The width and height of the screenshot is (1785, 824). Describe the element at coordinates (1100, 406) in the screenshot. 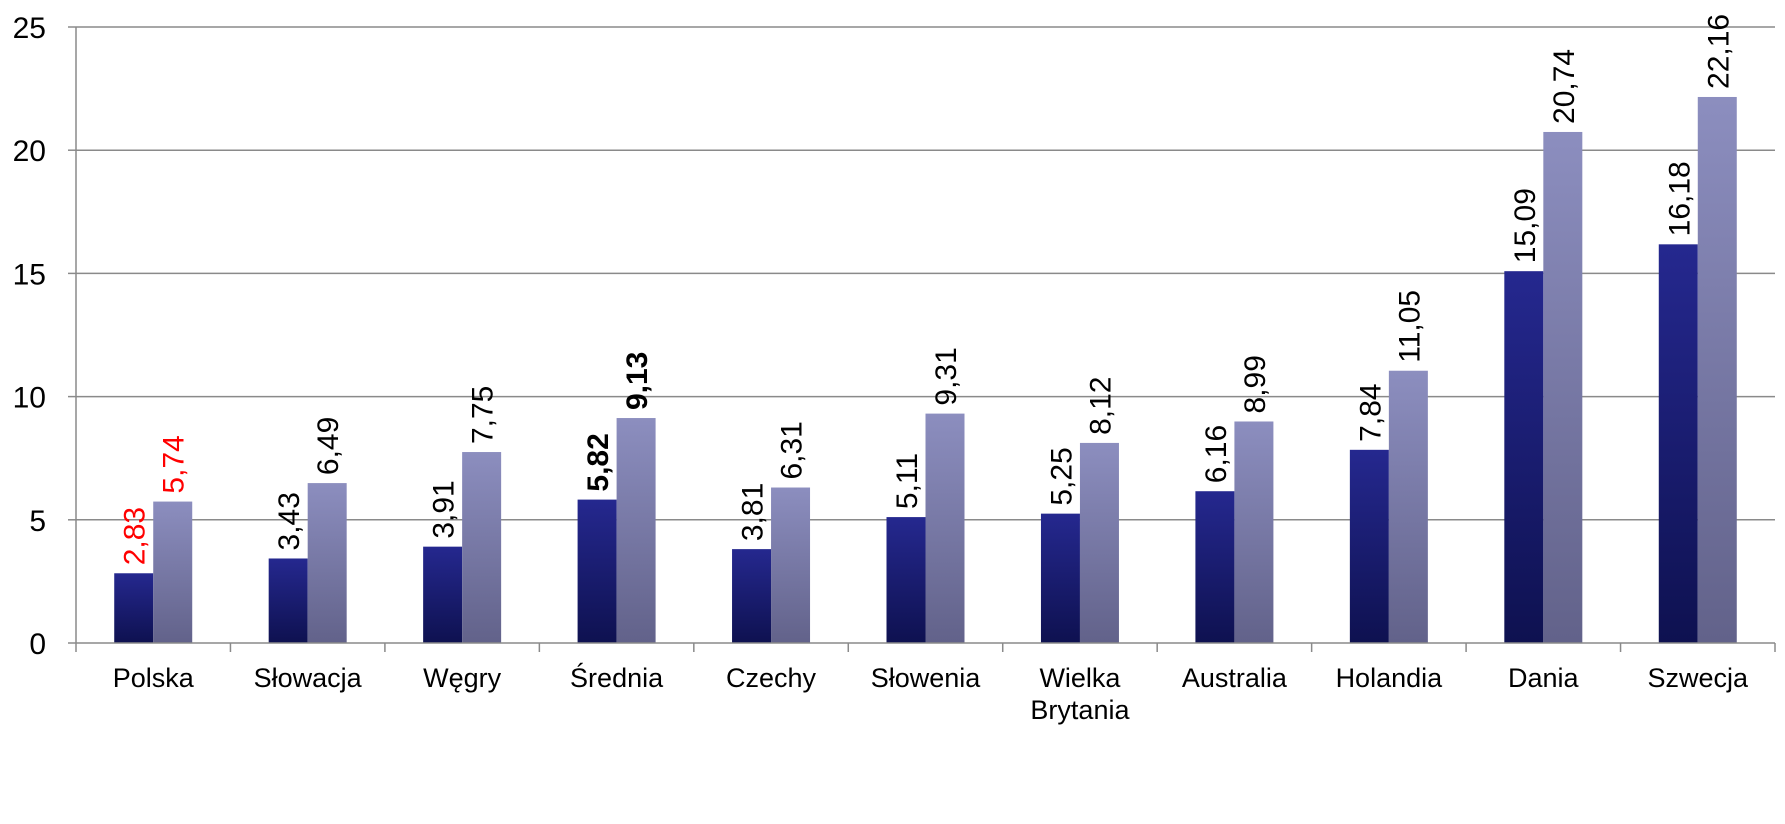

I see `data-label-series2-6: 8,12` at that location.